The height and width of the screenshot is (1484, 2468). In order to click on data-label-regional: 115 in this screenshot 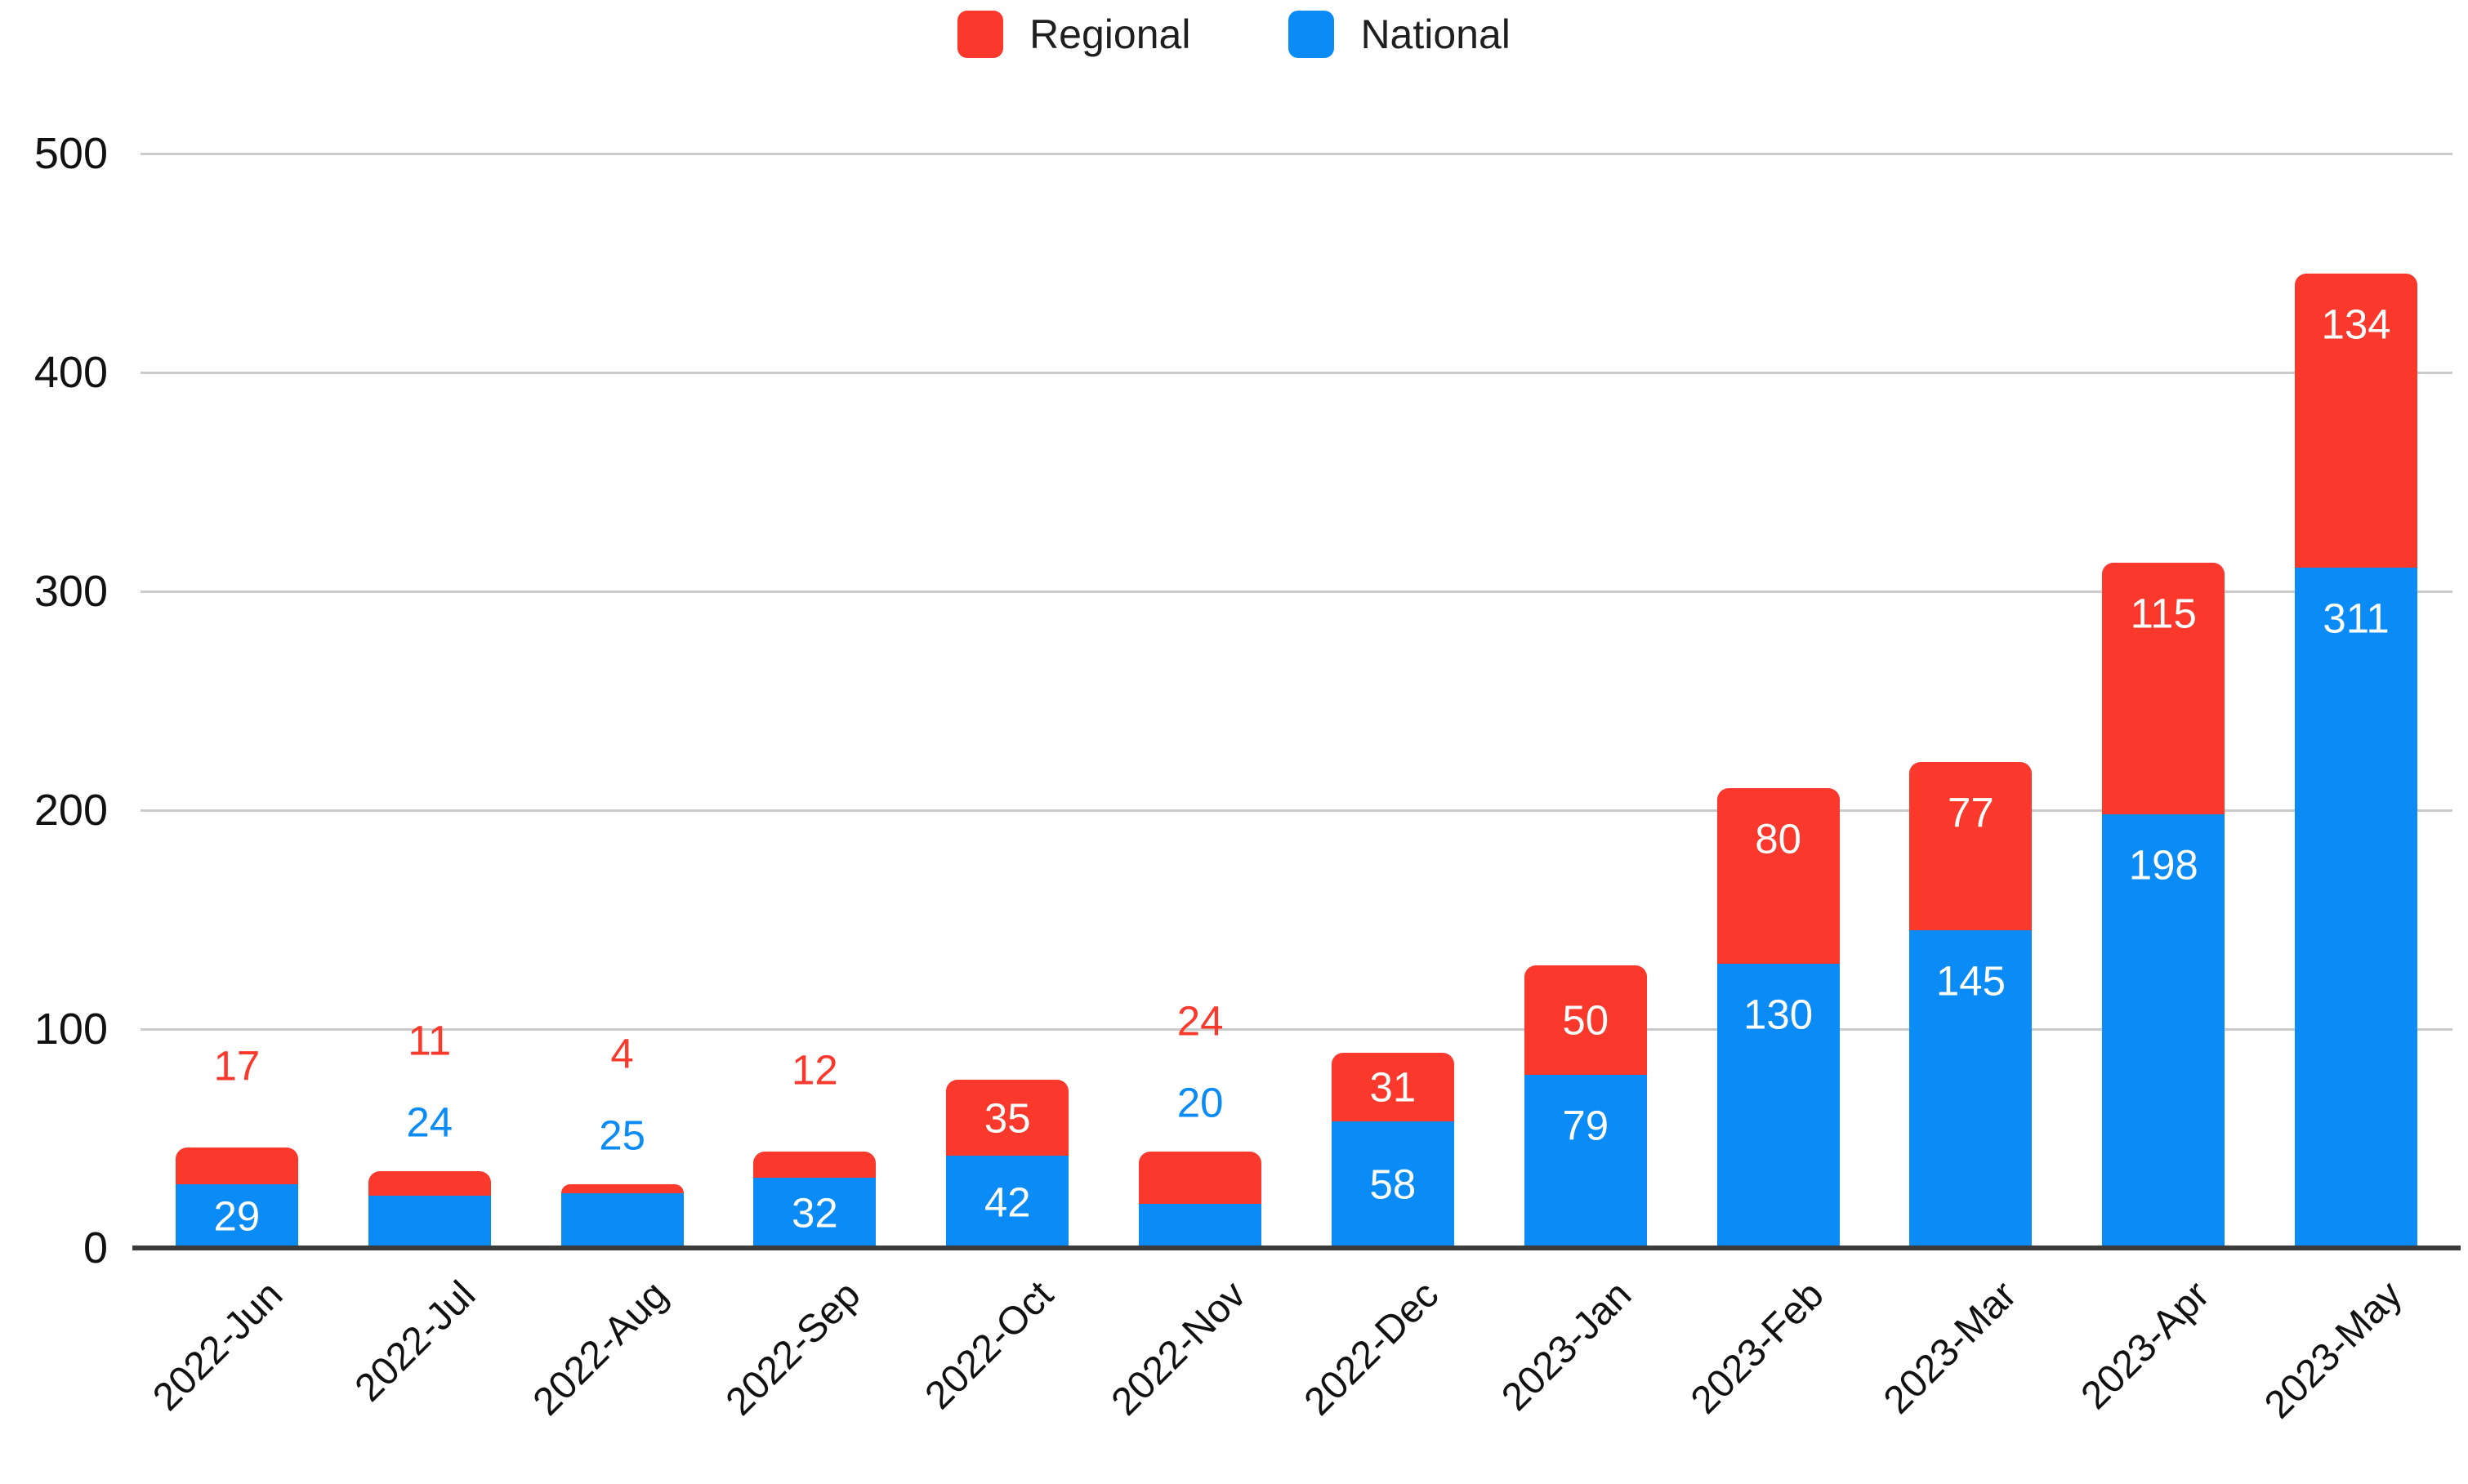, I will do `click(2163, 614)`.